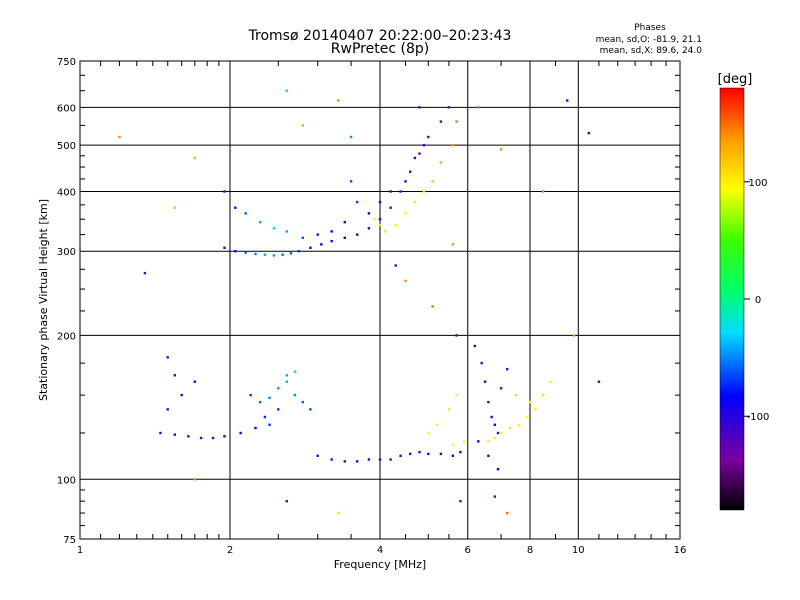 The width and height of the screenshot is (800, 600). Describe the element at coordinates (380, 564) in the screenshot. I see `x-axis-label: Frequency [MHz]` at that location.